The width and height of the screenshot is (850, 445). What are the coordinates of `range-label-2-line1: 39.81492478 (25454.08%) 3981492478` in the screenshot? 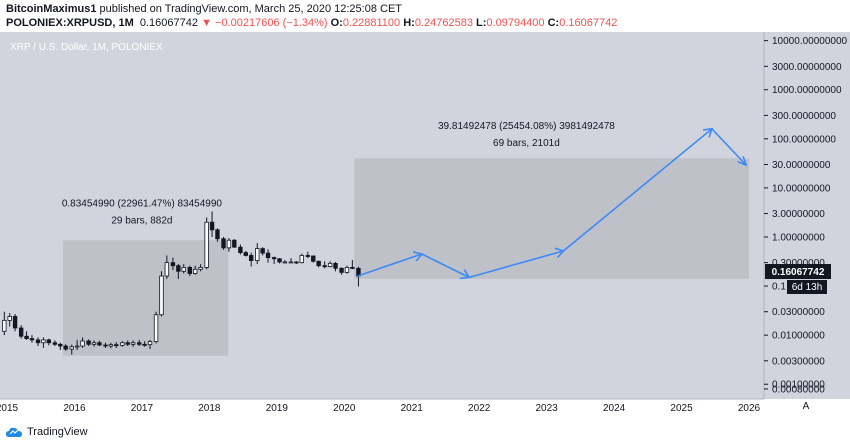 It's located at (526, 126).